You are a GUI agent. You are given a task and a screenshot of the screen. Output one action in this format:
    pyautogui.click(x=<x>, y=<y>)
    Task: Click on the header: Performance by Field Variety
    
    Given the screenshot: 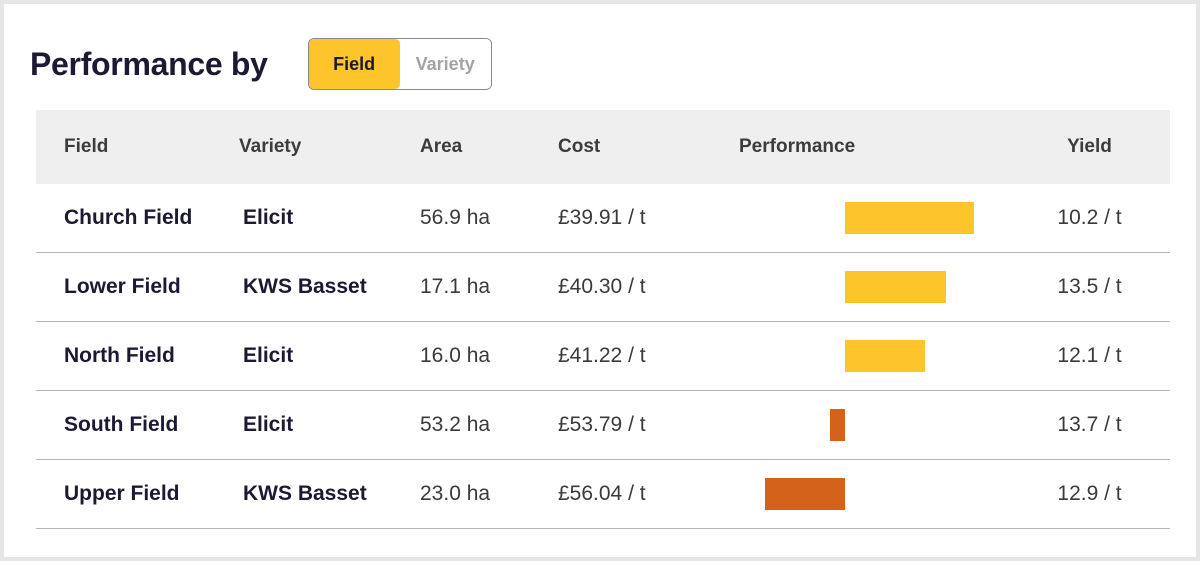 What is the action you would take?
    pyautogui.click(x=261, y=64)
    